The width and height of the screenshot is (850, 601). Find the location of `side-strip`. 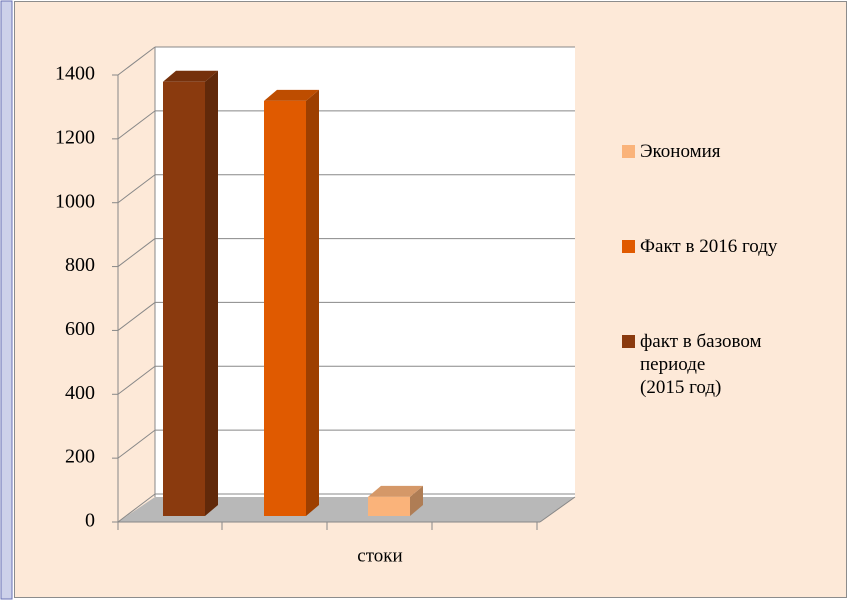

side-strip is located at coordinates (6, 300).